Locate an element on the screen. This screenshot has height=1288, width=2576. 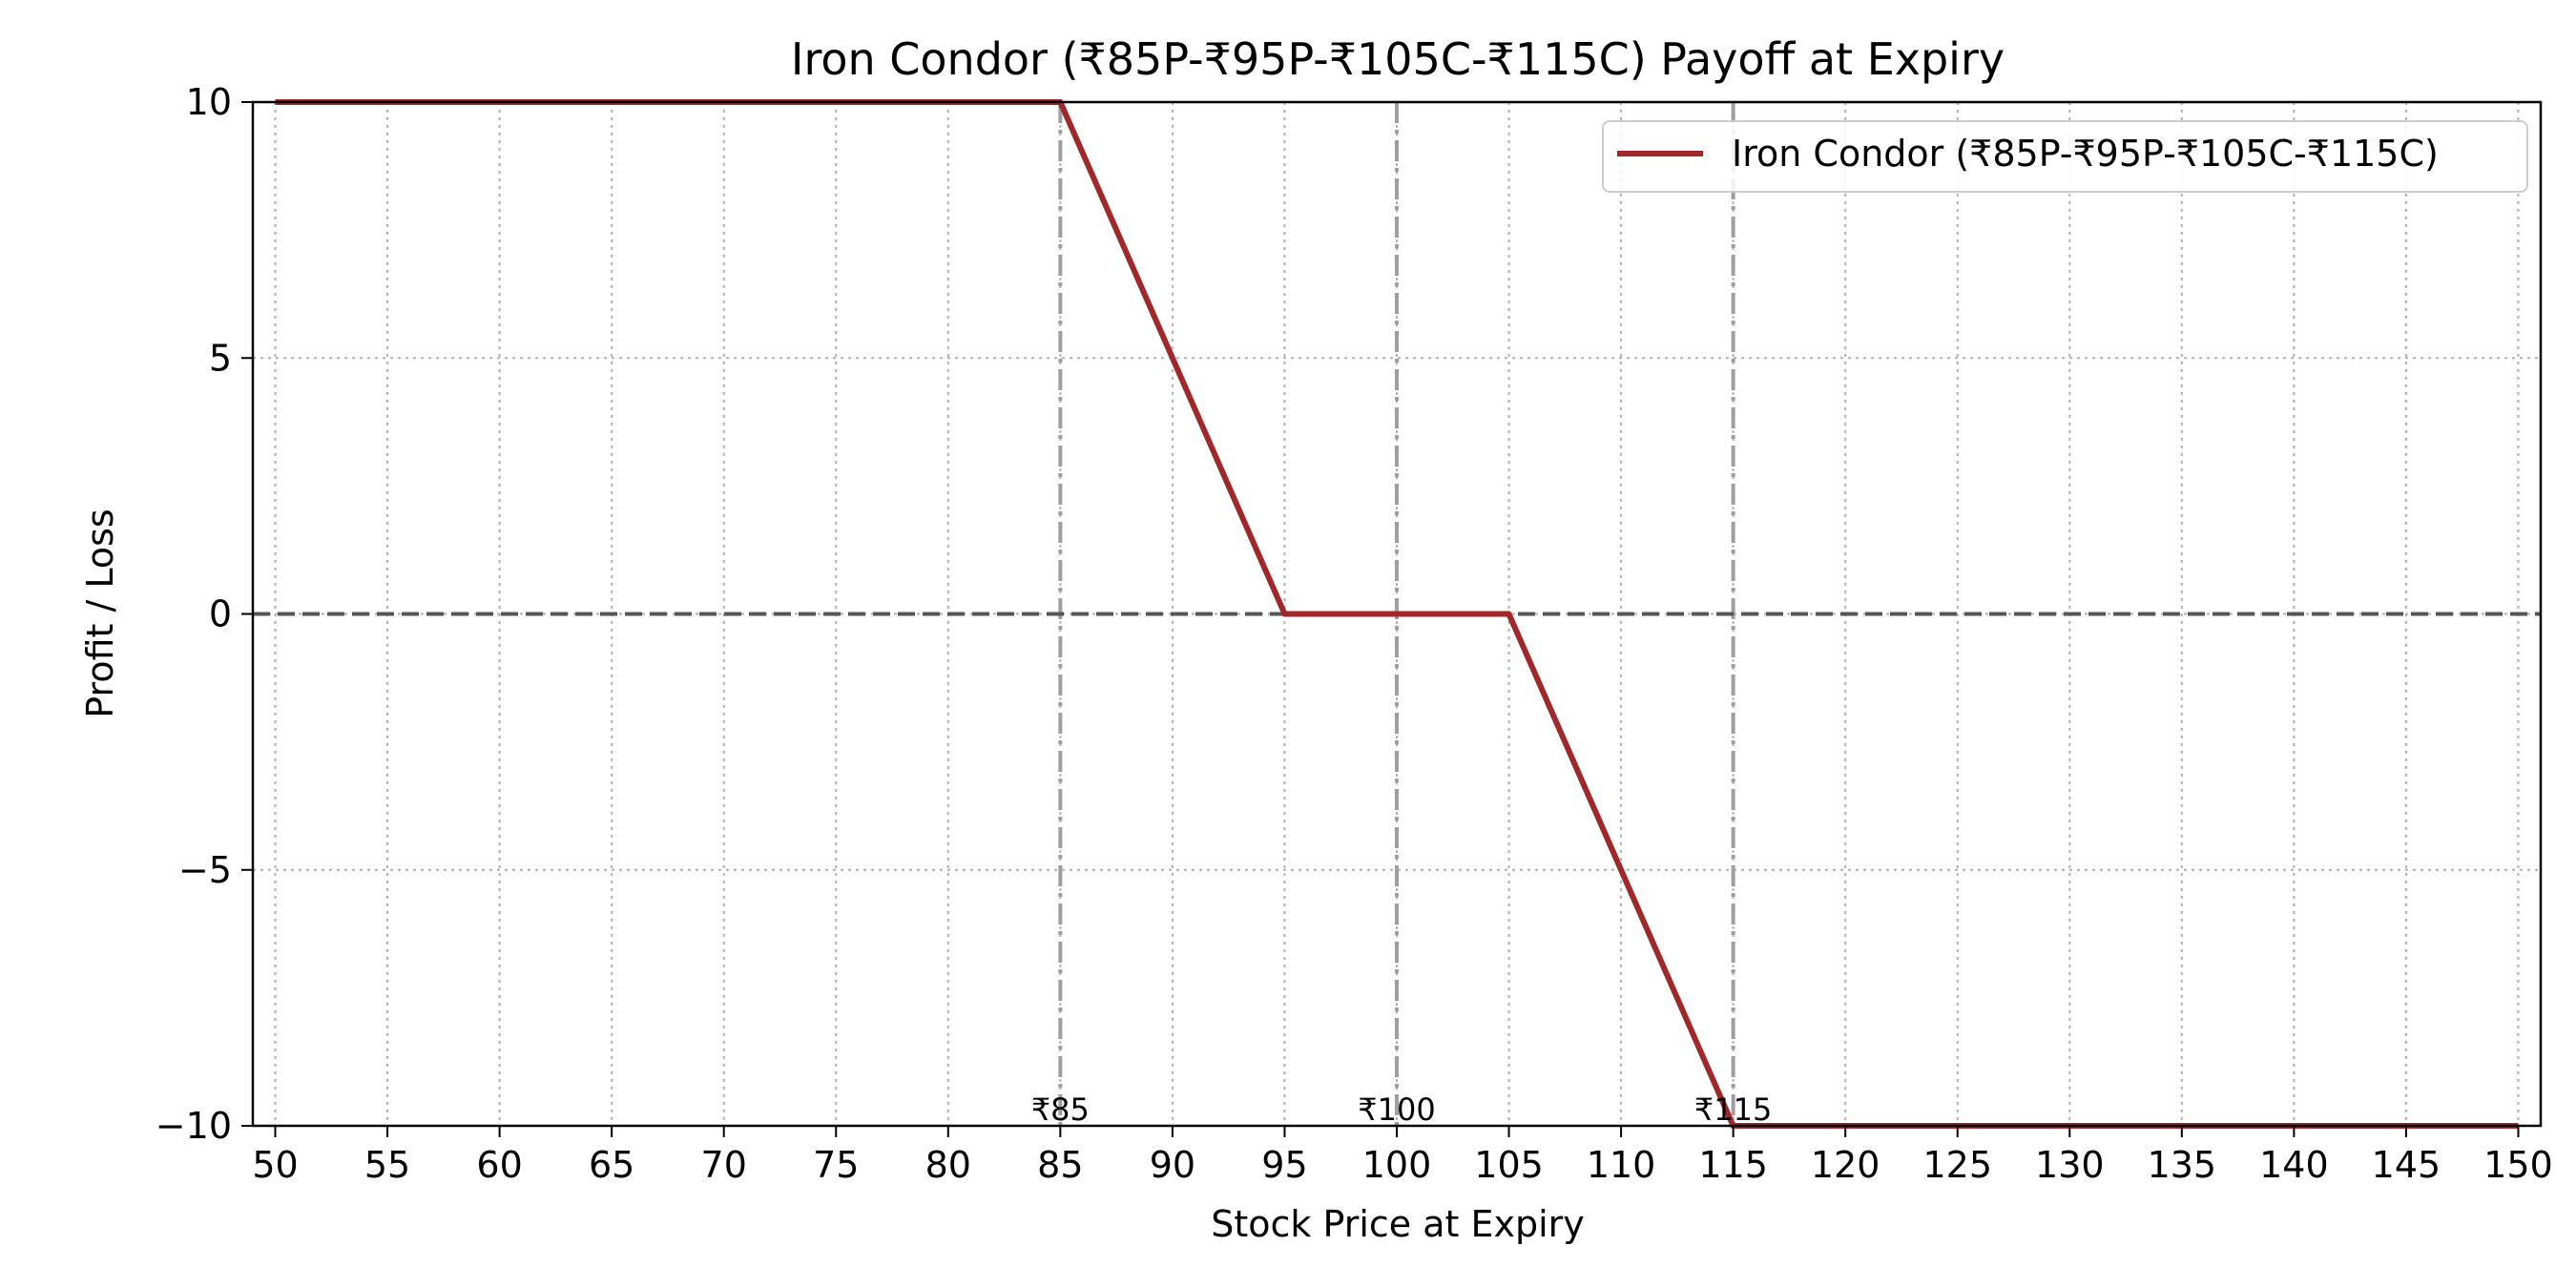
x-tick-label: 150 is located at coordinates (2518, 1165).